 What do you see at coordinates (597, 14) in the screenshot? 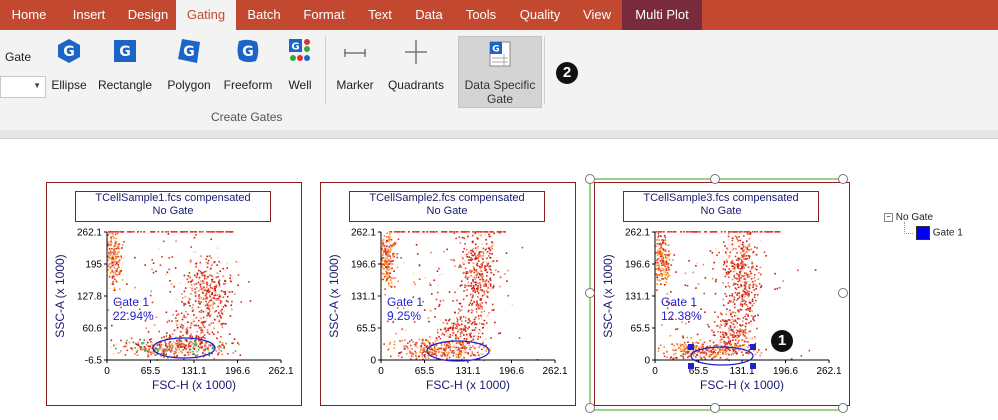
I see `tab-view: View` at bounding box center [597, 14].